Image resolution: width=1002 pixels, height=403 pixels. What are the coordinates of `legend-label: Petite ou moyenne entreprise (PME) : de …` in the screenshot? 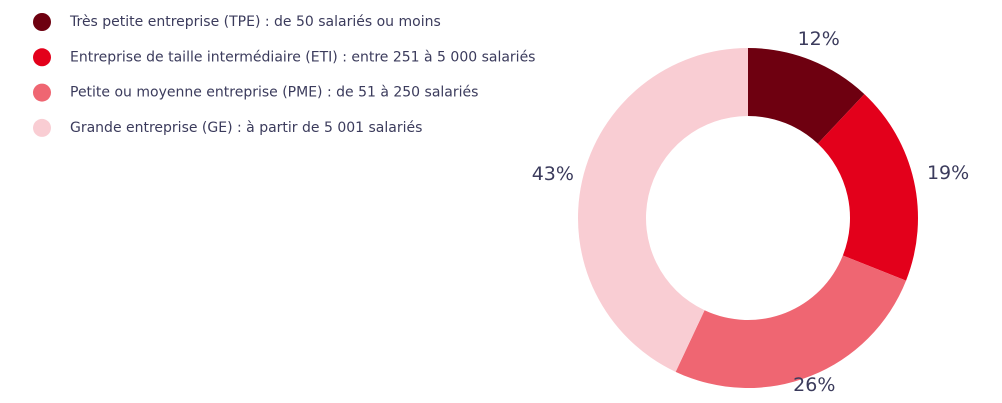 It's located at (274, 93).